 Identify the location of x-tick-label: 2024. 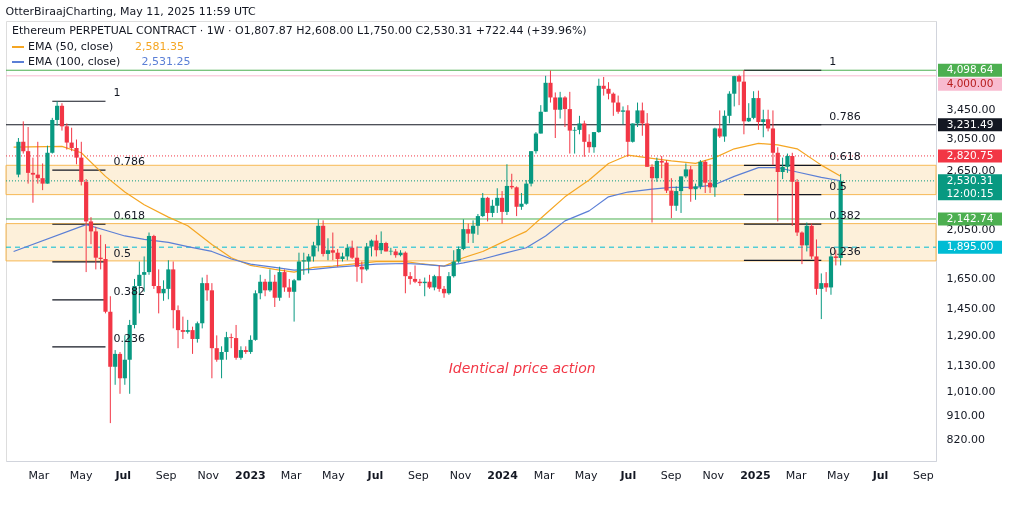
(503, 475).